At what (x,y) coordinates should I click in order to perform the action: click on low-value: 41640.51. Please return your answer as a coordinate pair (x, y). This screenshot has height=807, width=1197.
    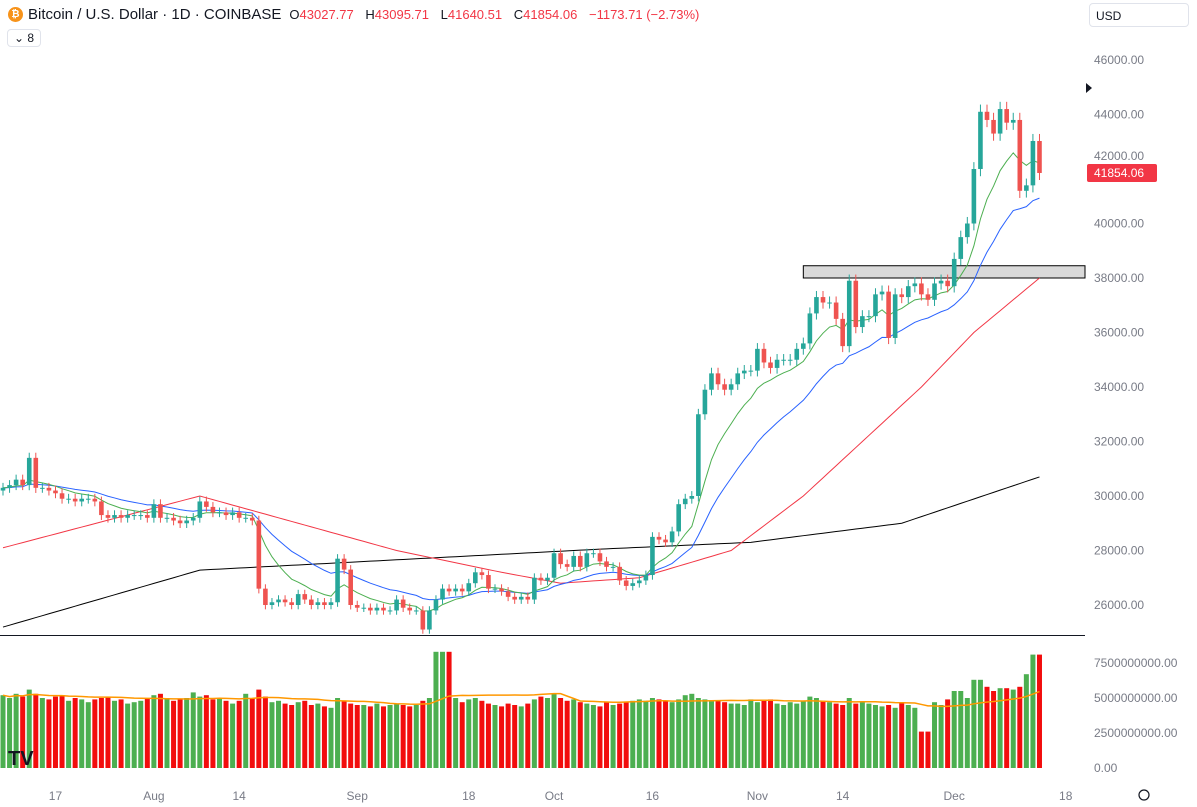
    Looking at the image, I should click on (475, 14).